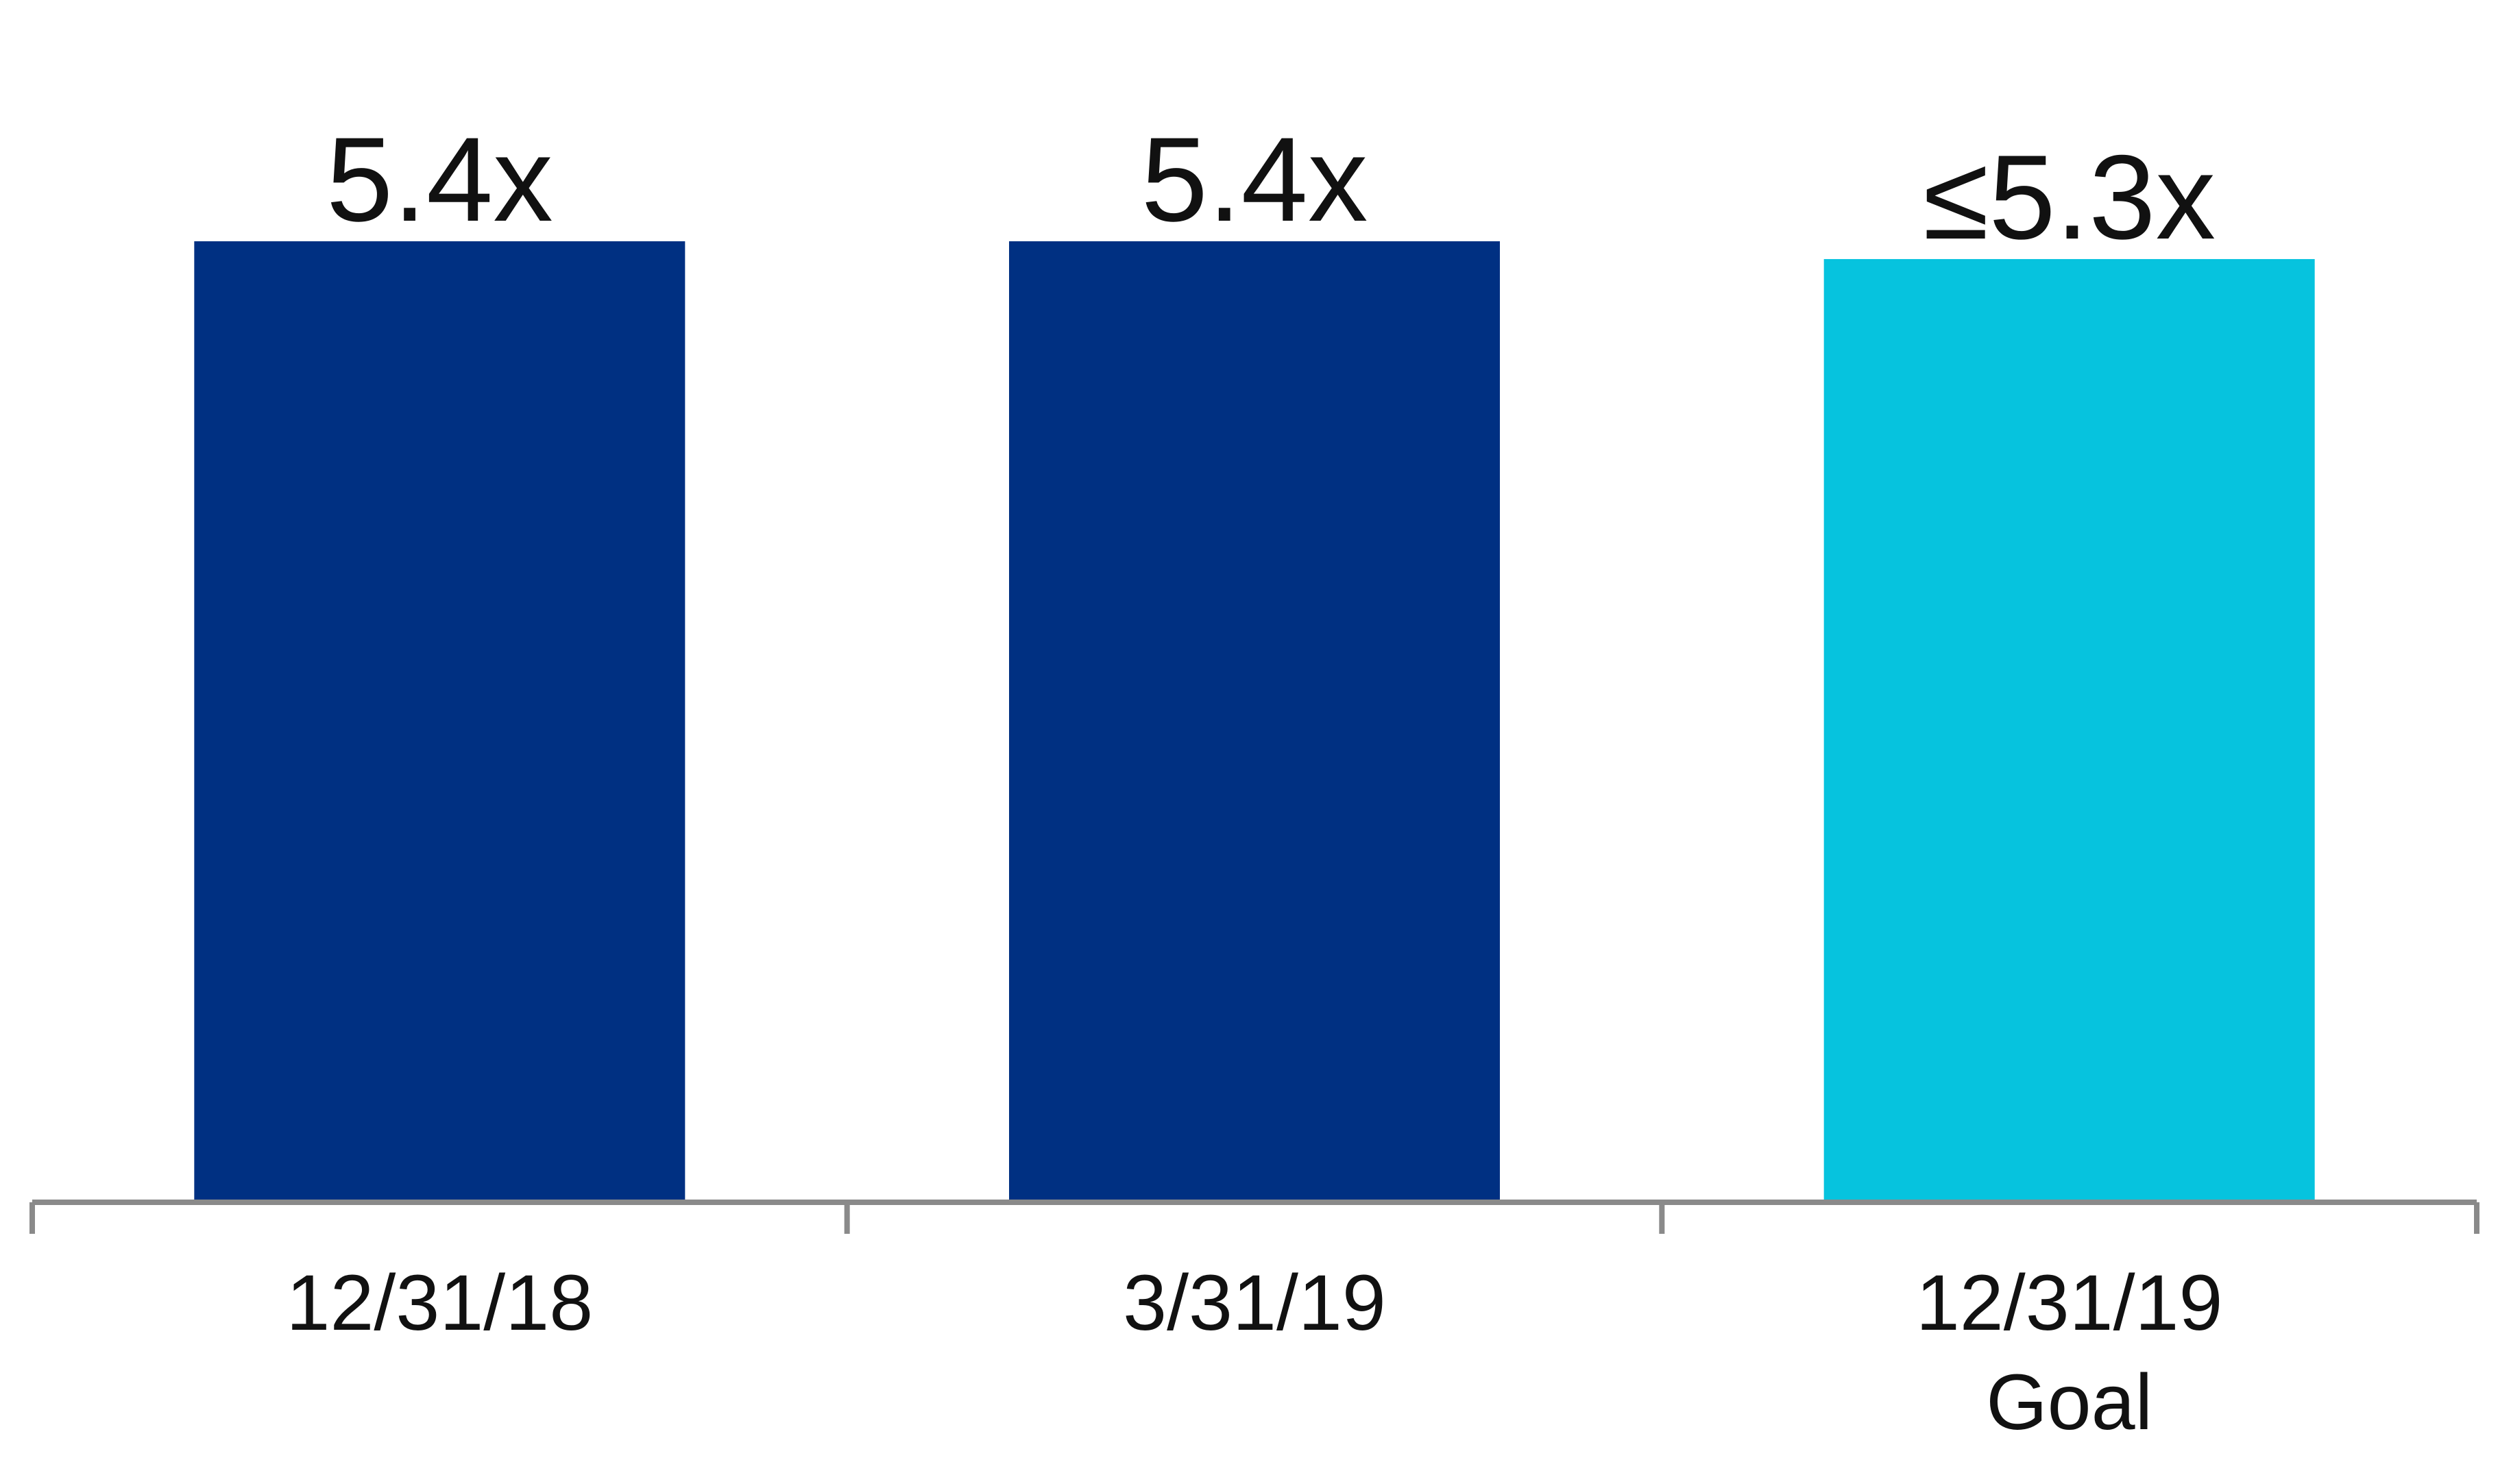  I want to click on x-tick-sublabel-3: Goal, so click(2069, 1402).